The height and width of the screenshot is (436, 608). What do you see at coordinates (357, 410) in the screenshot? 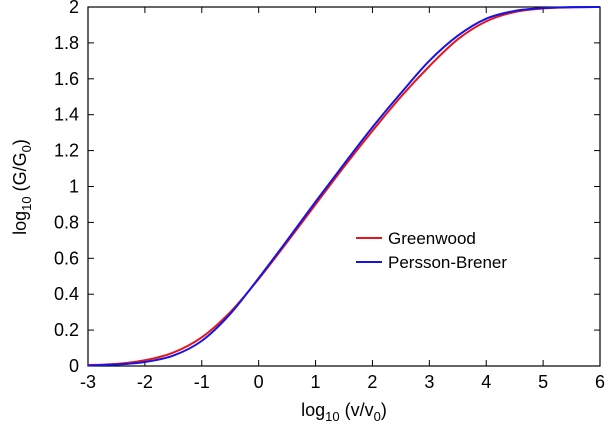
I see `x-axis-label-rest: (v/v` at bounding box center [357, 410].